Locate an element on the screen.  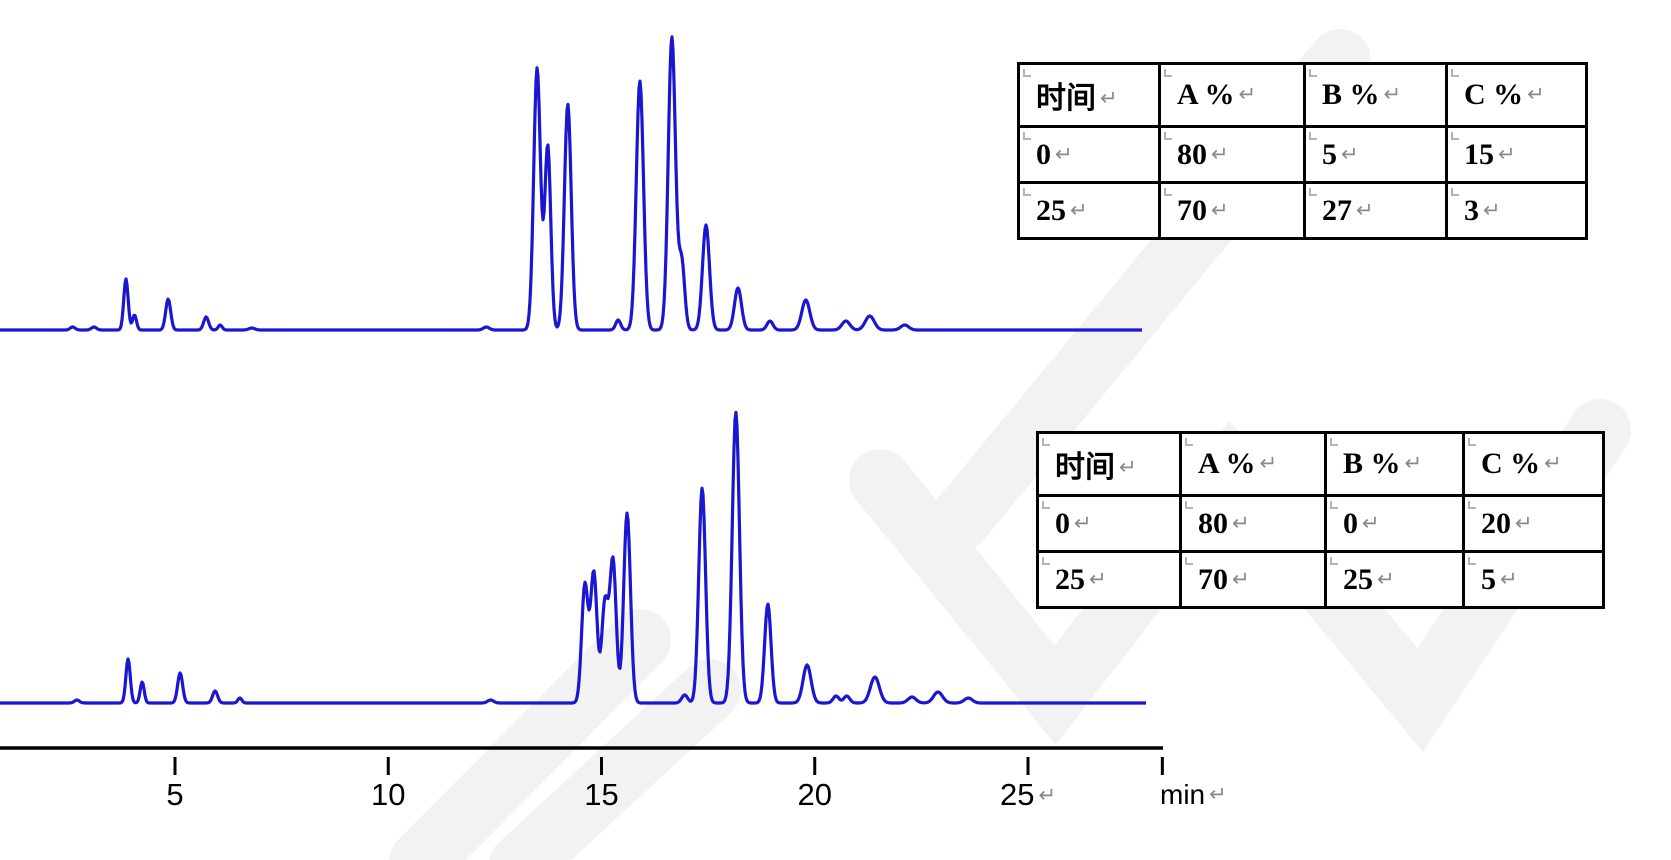
axis-tick-label-text: 10 is located at coordinates (388, 794).